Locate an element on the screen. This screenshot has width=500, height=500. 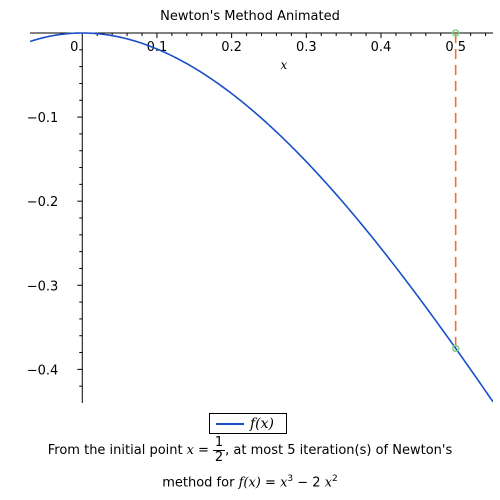
y-tick-label: −0.2 is located at coordinates (43, 202).